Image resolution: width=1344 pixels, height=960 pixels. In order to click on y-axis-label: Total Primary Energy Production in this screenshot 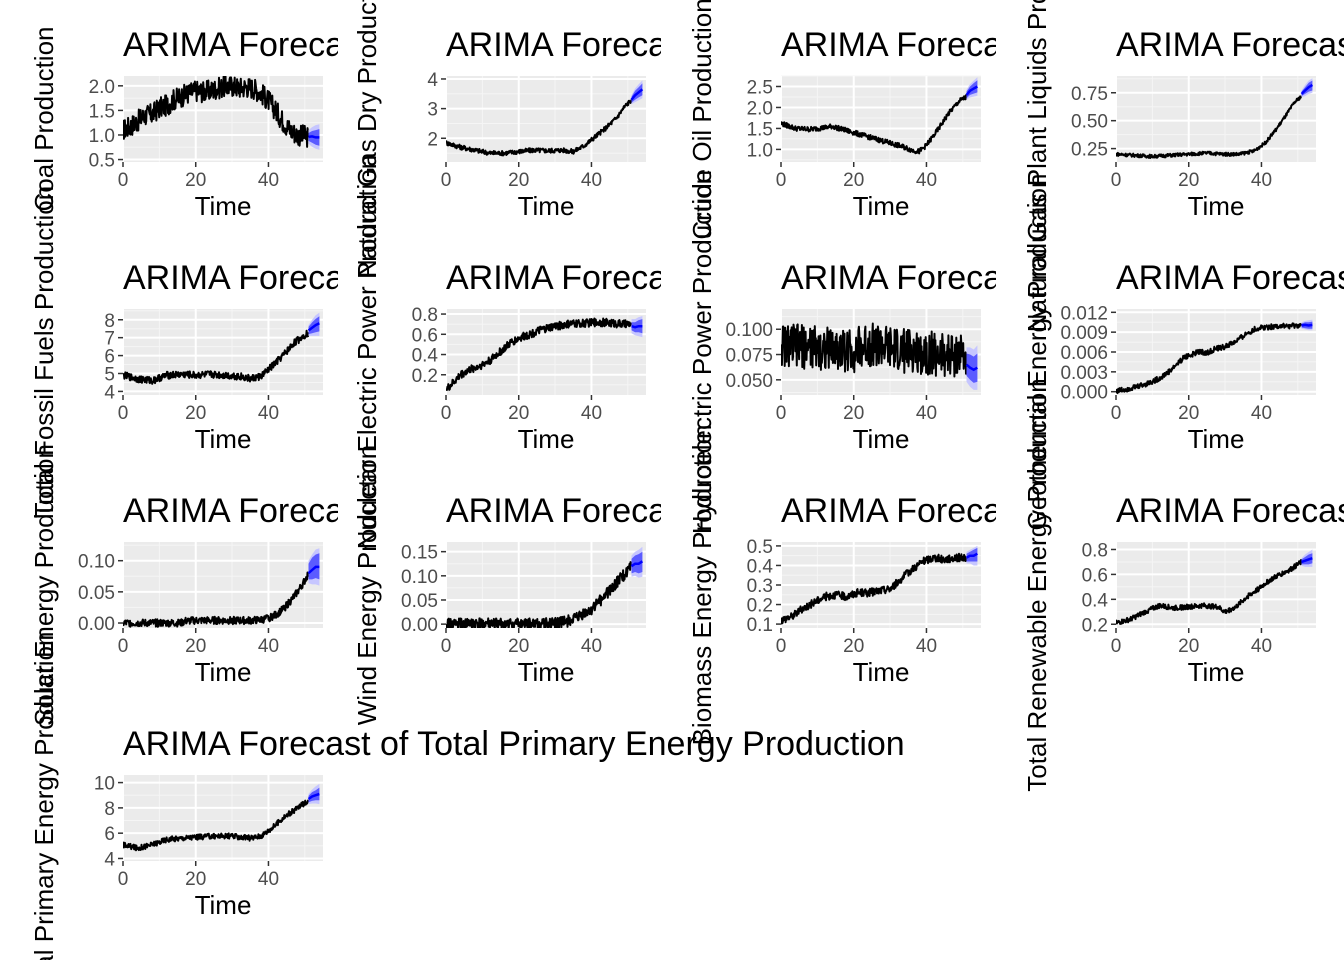, I will do `click(44, 796)`.